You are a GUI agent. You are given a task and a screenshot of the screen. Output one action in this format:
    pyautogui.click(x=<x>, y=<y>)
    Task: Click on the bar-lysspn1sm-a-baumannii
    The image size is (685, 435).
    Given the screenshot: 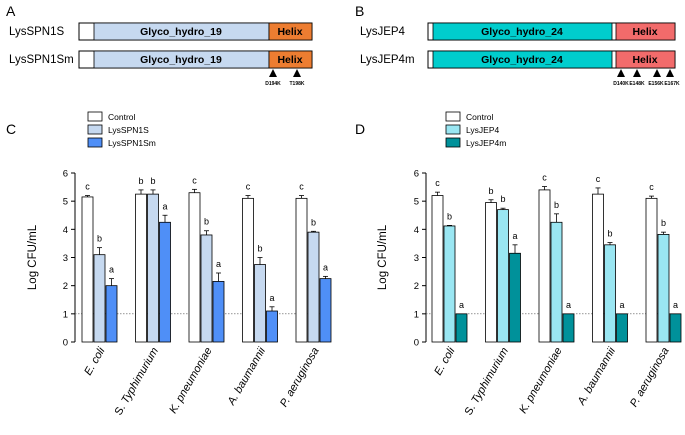 What is the action you would take?
    pyautogui.click(x=272, y=326)
    